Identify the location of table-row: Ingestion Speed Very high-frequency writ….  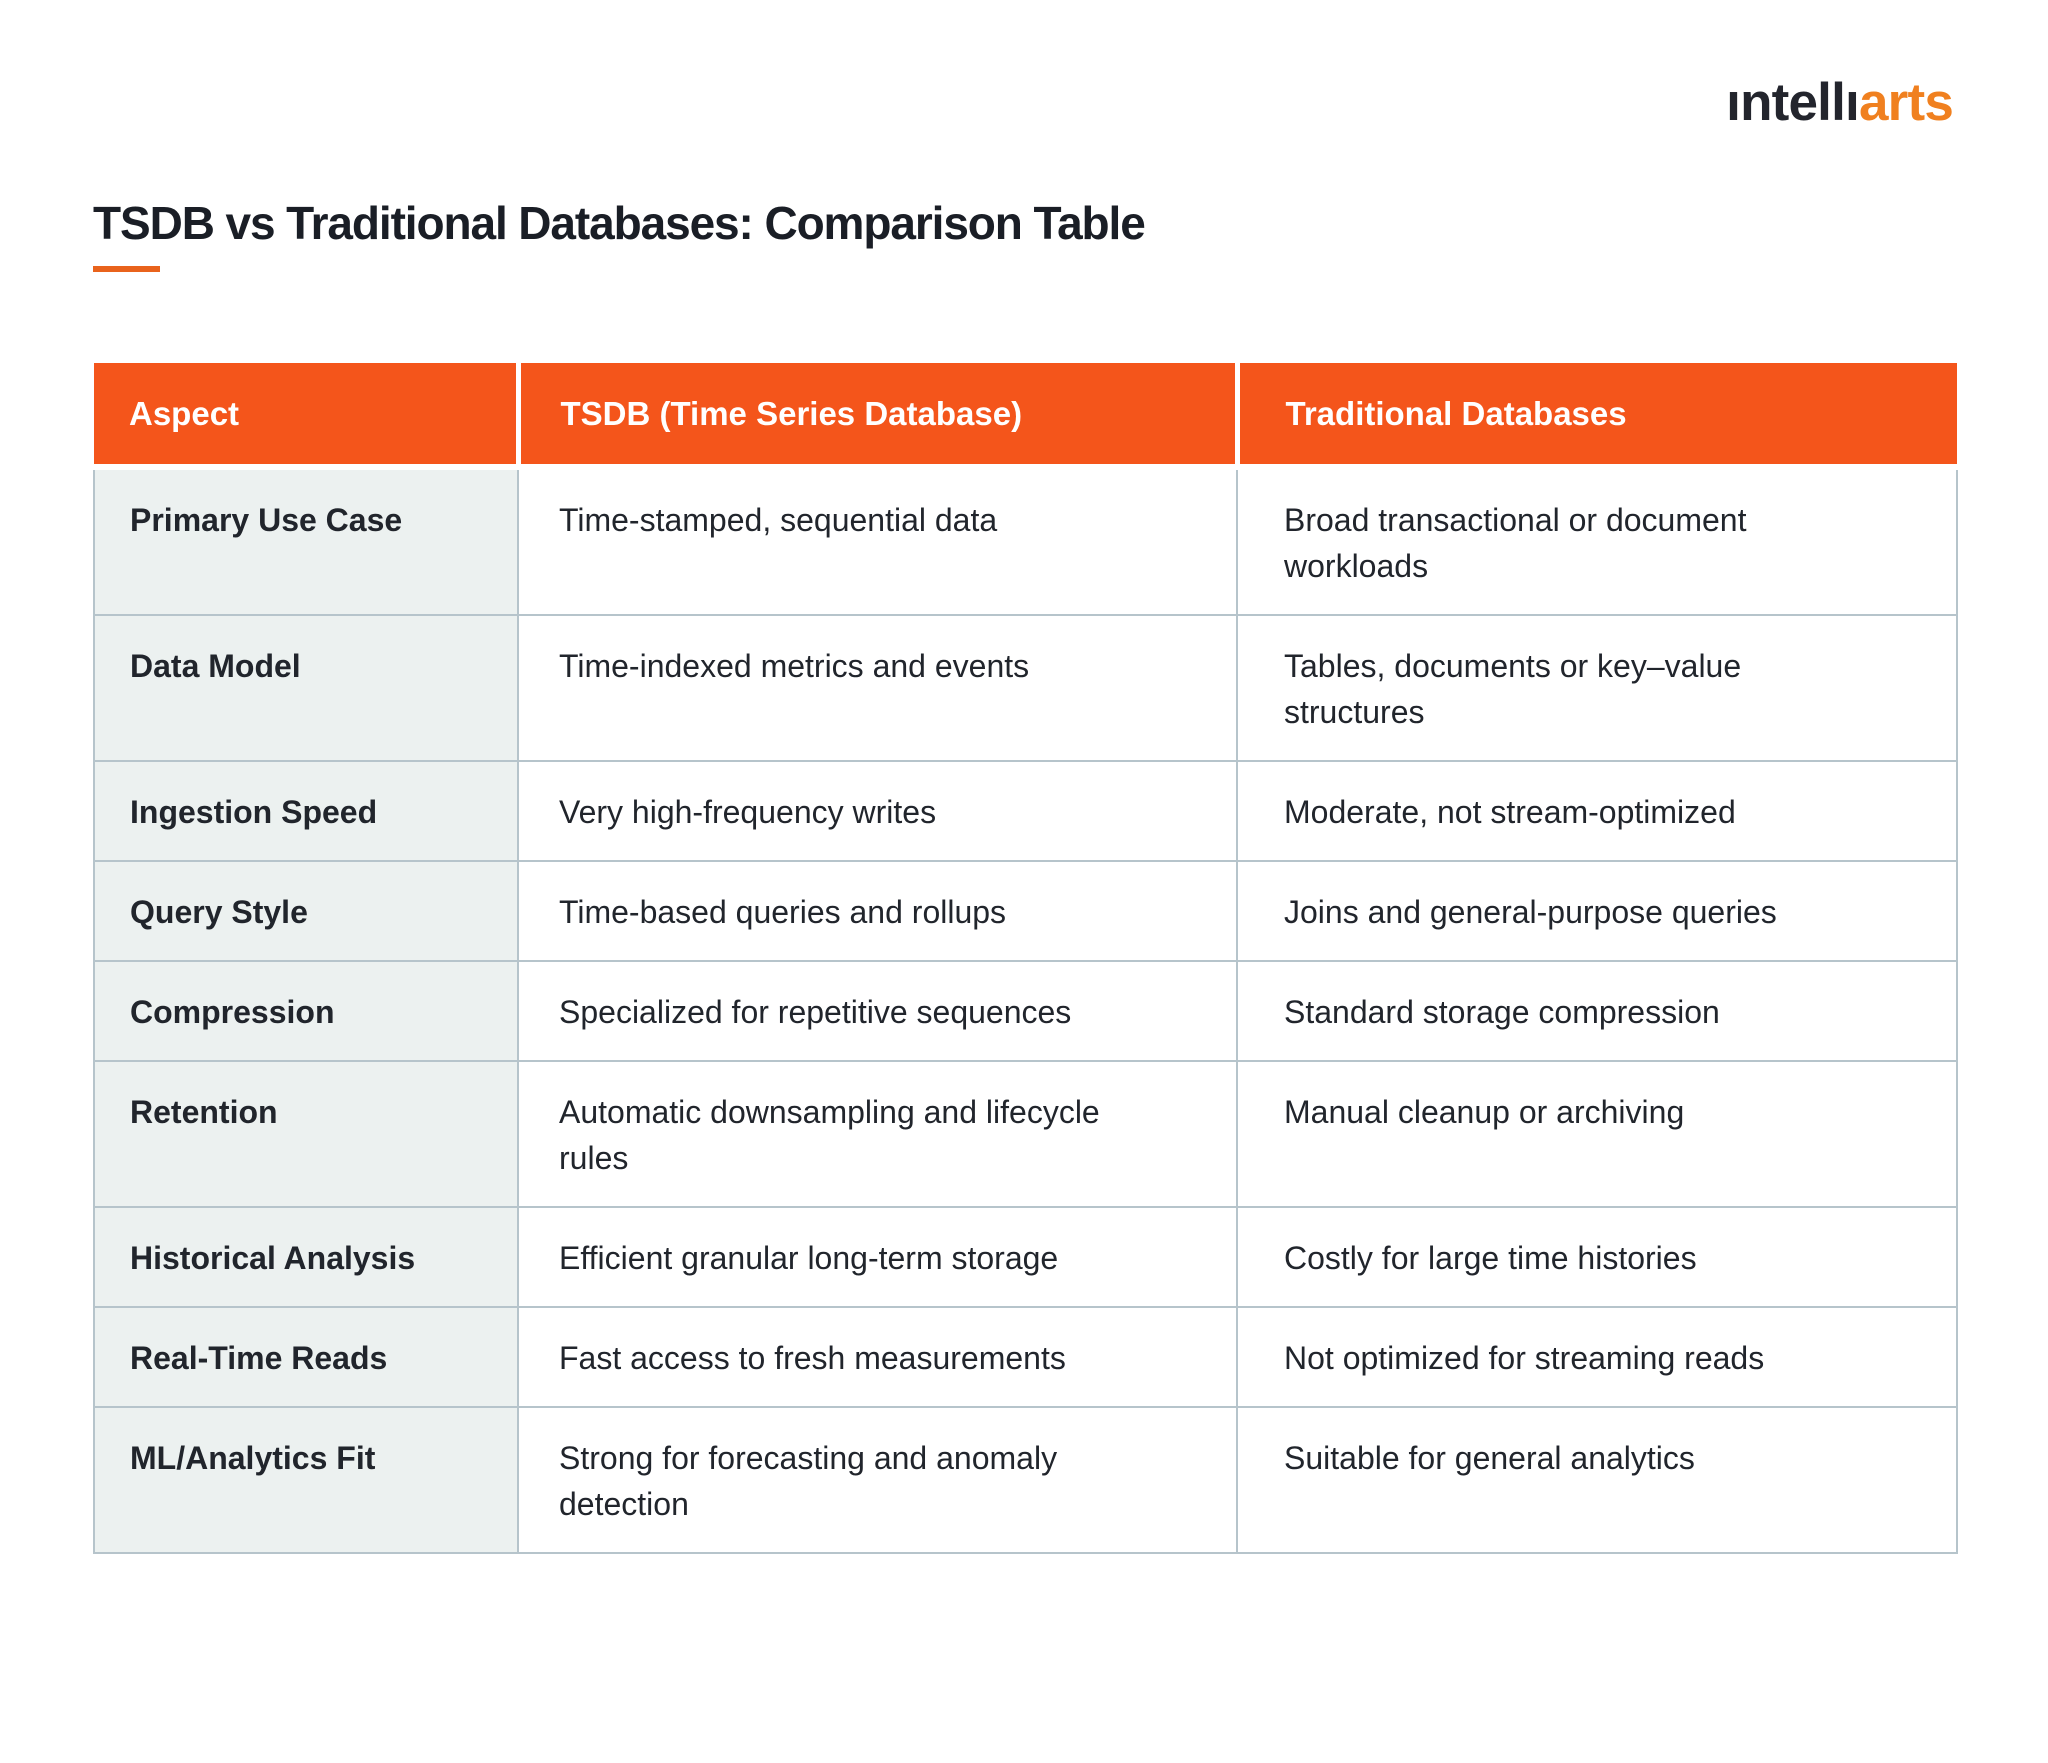
(1025, 811).